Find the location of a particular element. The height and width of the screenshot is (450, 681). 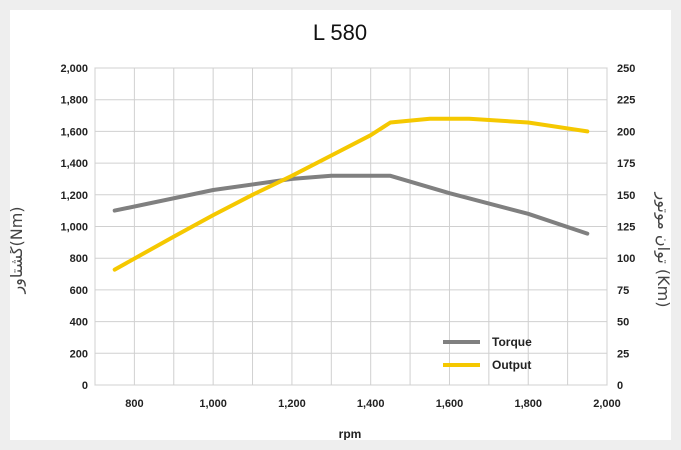

y-right-tick-label: 125 is located at coordinates (626, 228).